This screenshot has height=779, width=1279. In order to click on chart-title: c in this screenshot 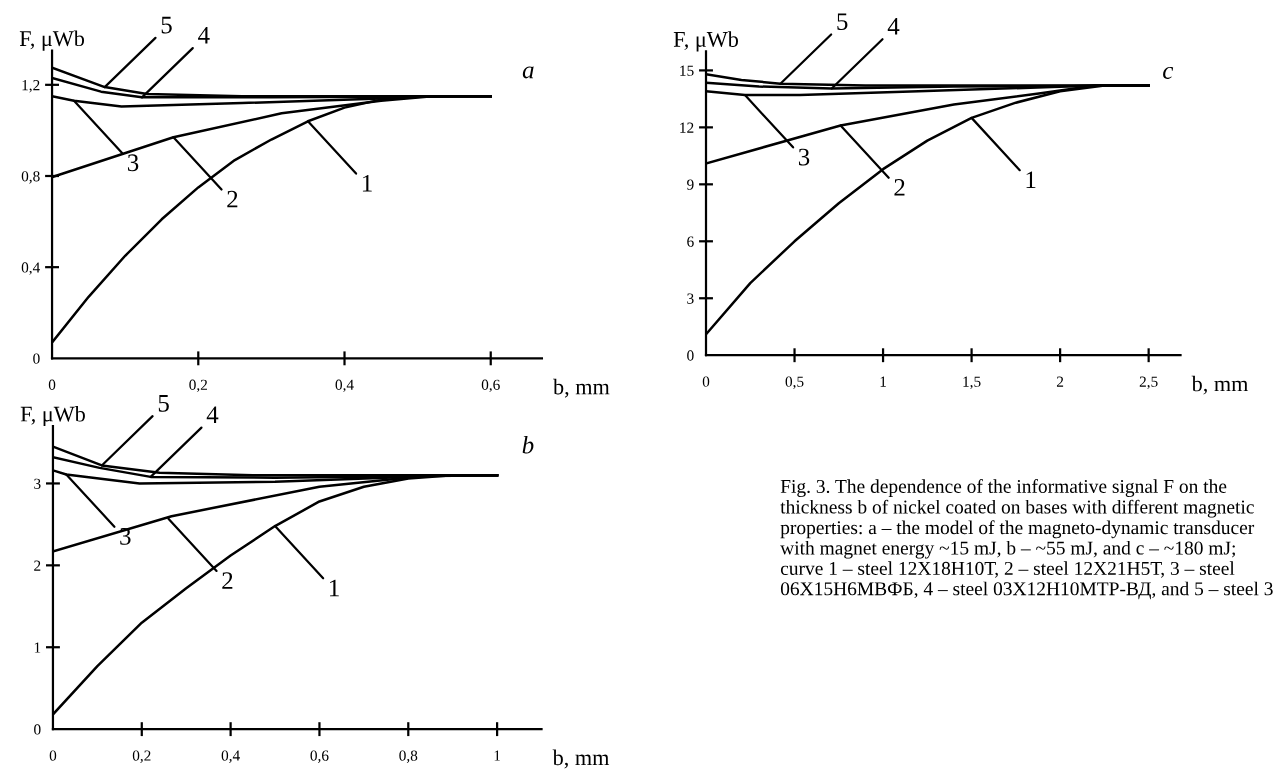, I will do `click(1168, 72)`.